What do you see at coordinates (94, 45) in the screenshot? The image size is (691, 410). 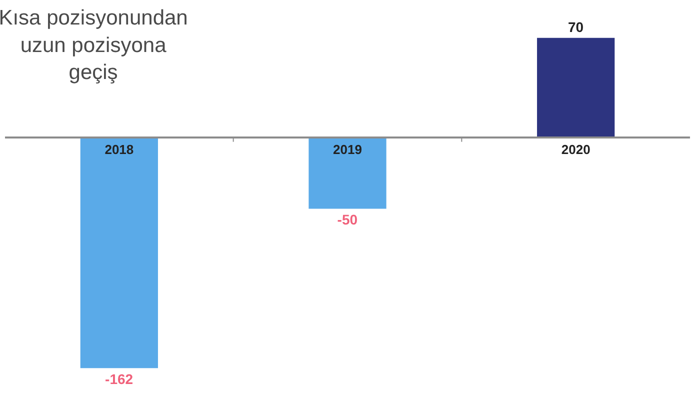 I see `chart-title: Kısa pozisyonundan uzun pozisyona geçiş` at bounding box center [94, 45].